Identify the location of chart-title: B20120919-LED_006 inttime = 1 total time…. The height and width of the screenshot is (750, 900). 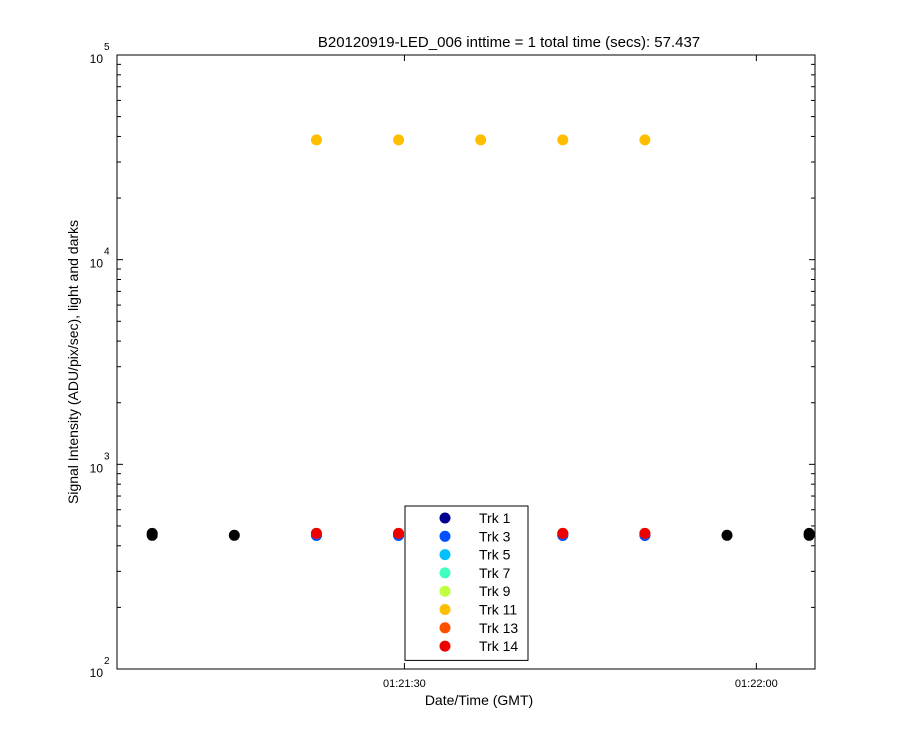
(509, 42).